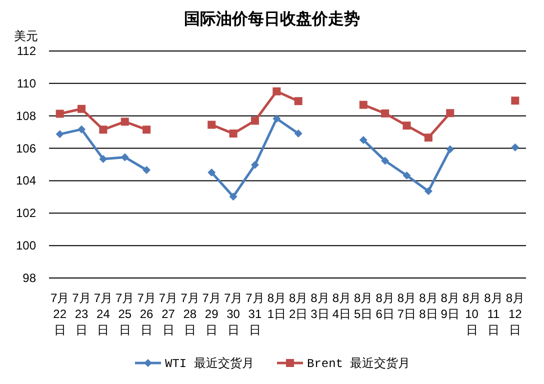  What do you see at coordinates (168, 314) in the screenshot?
I see `x-tick-label: 7月27日` at bounding box center [168, 314].